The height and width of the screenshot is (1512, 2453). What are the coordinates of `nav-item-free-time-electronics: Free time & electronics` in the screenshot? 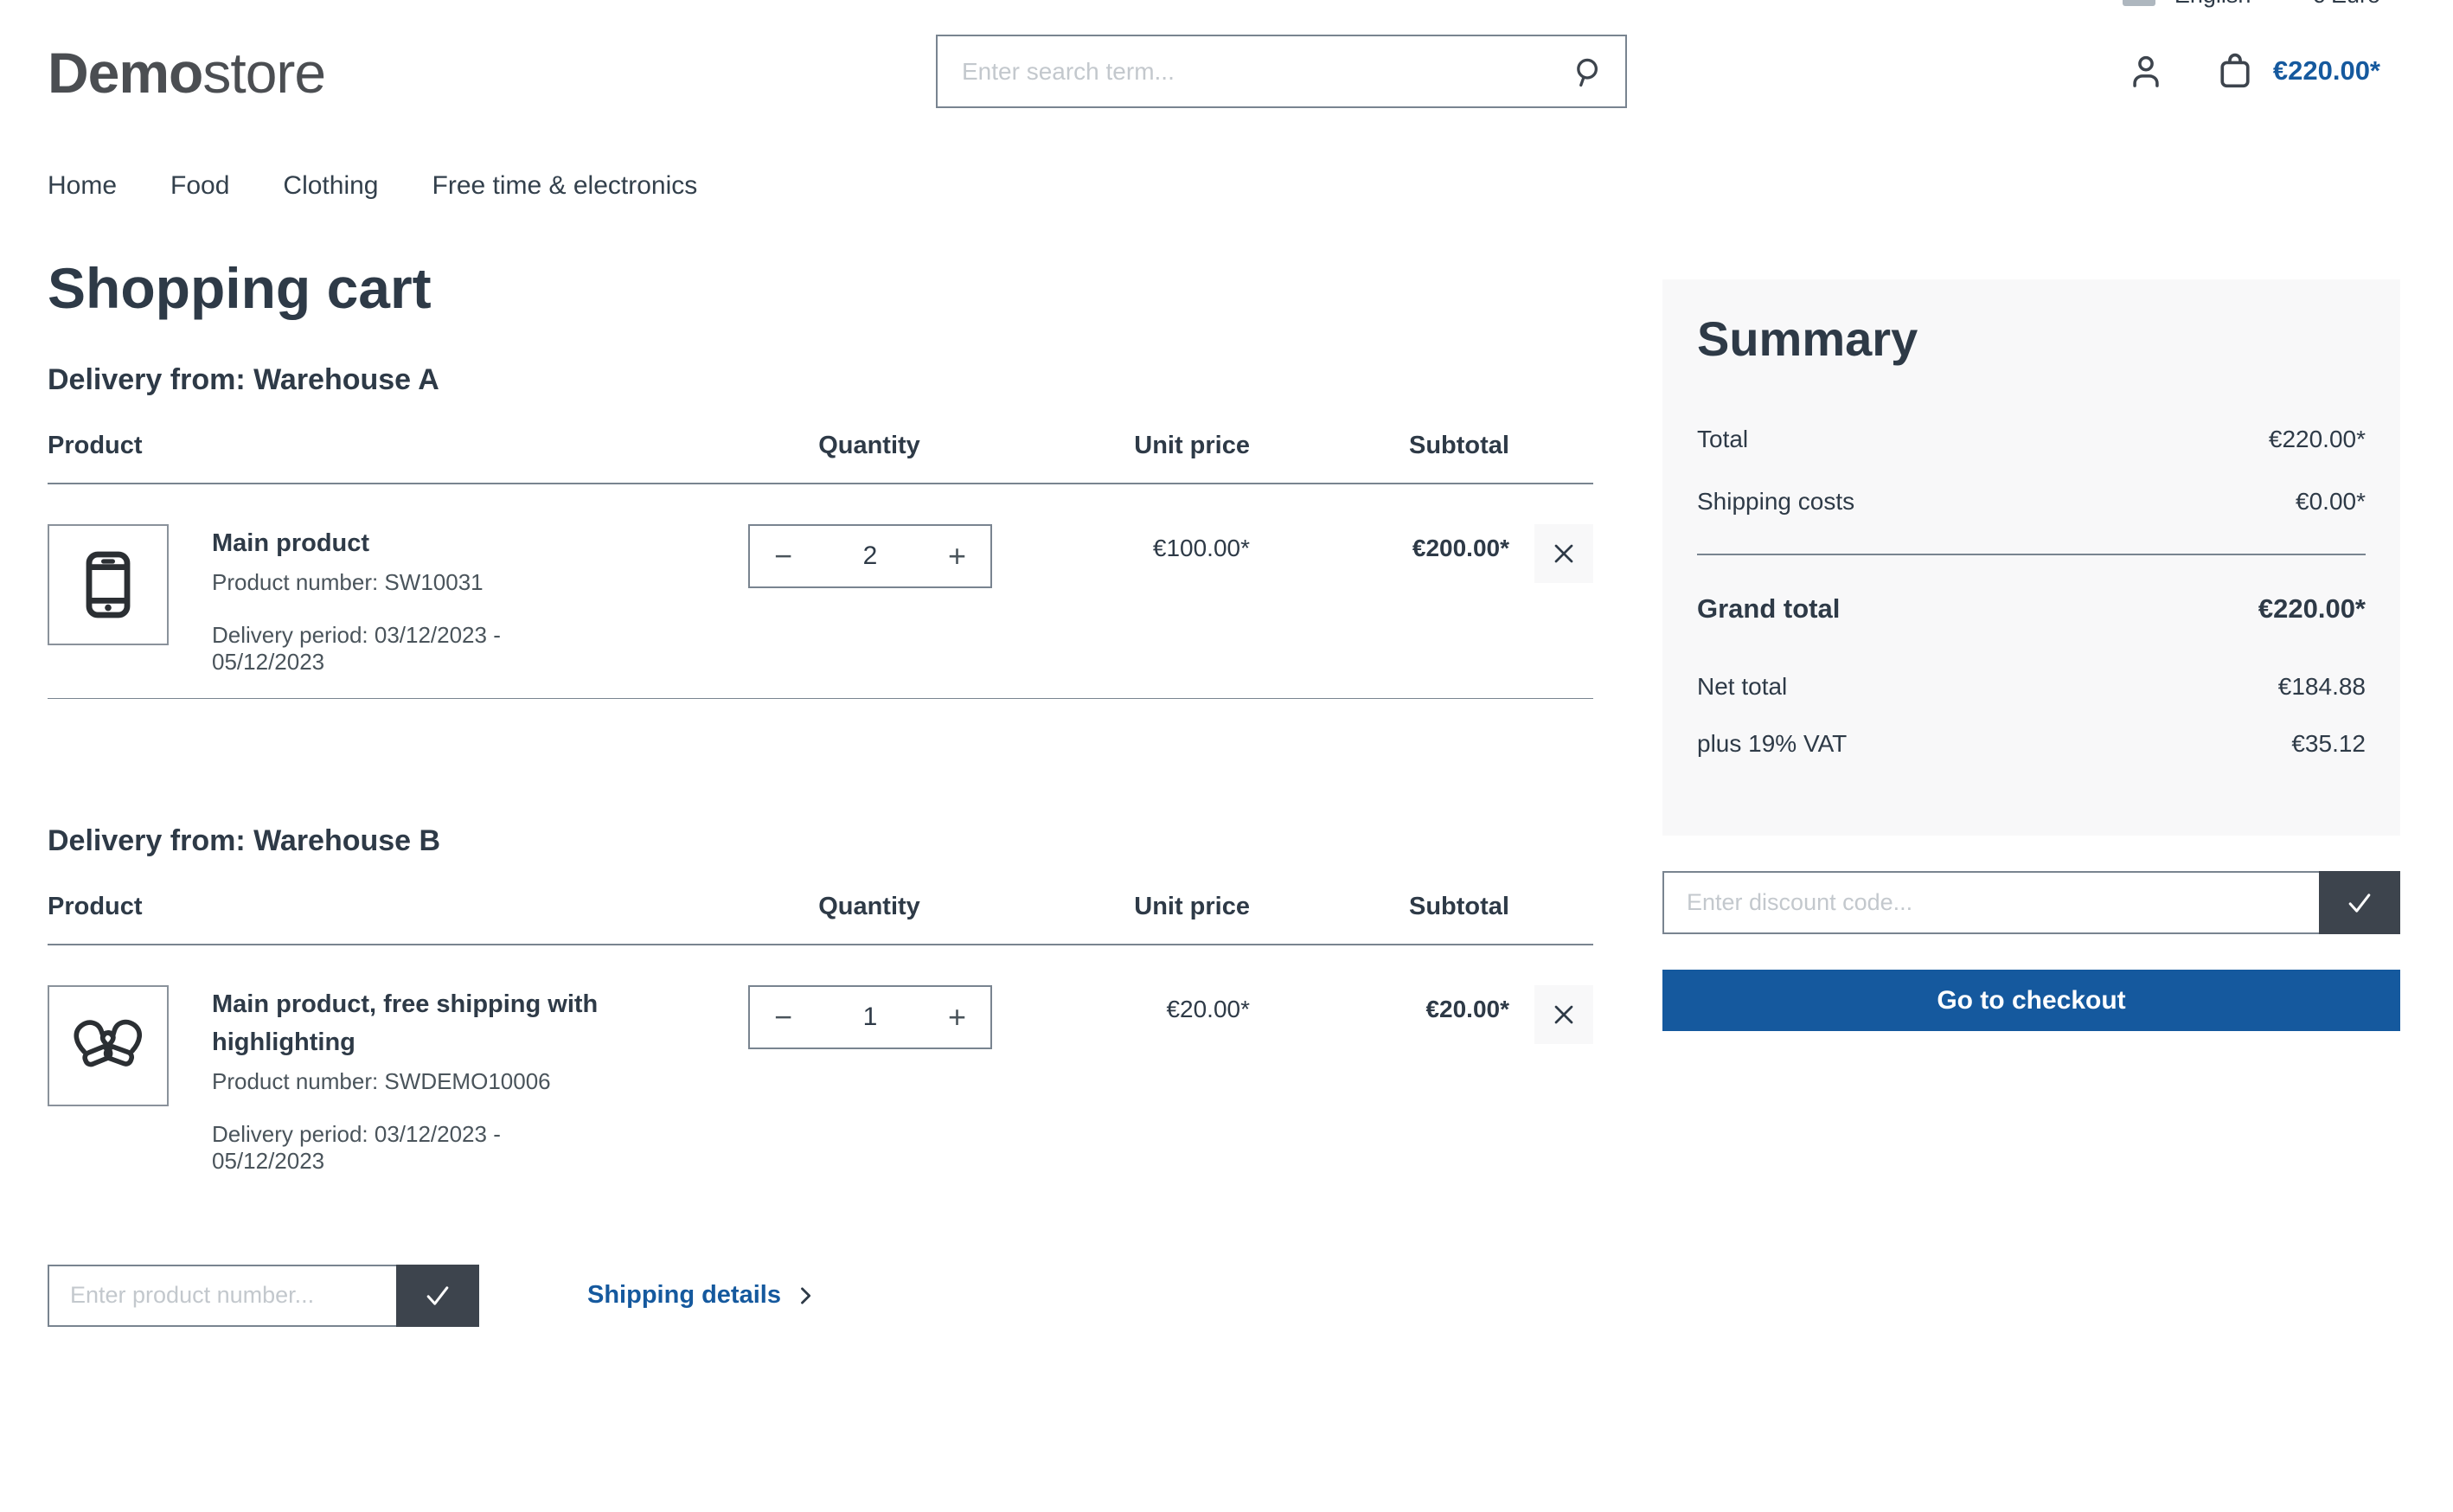 It's located at (565, 185).